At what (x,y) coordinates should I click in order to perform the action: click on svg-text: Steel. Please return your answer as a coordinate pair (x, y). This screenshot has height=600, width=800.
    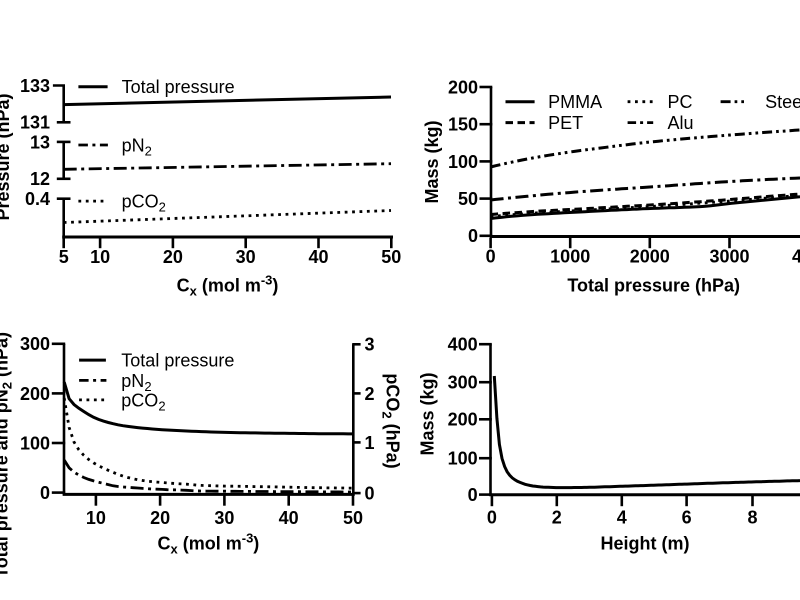
    Looking at the image, I should click on (782, 102).